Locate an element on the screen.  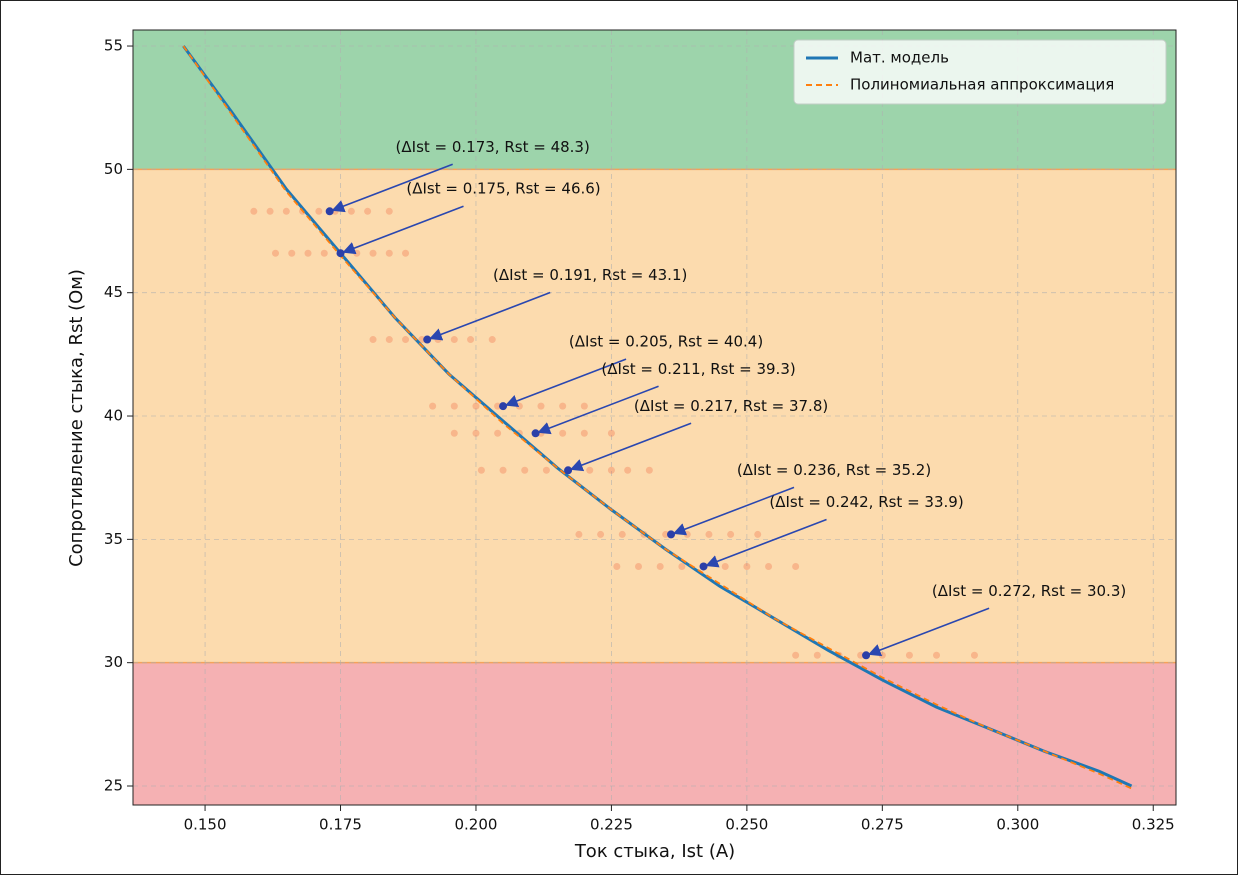
x-tick-label: 0.200 is located at coordinates (475, 825).